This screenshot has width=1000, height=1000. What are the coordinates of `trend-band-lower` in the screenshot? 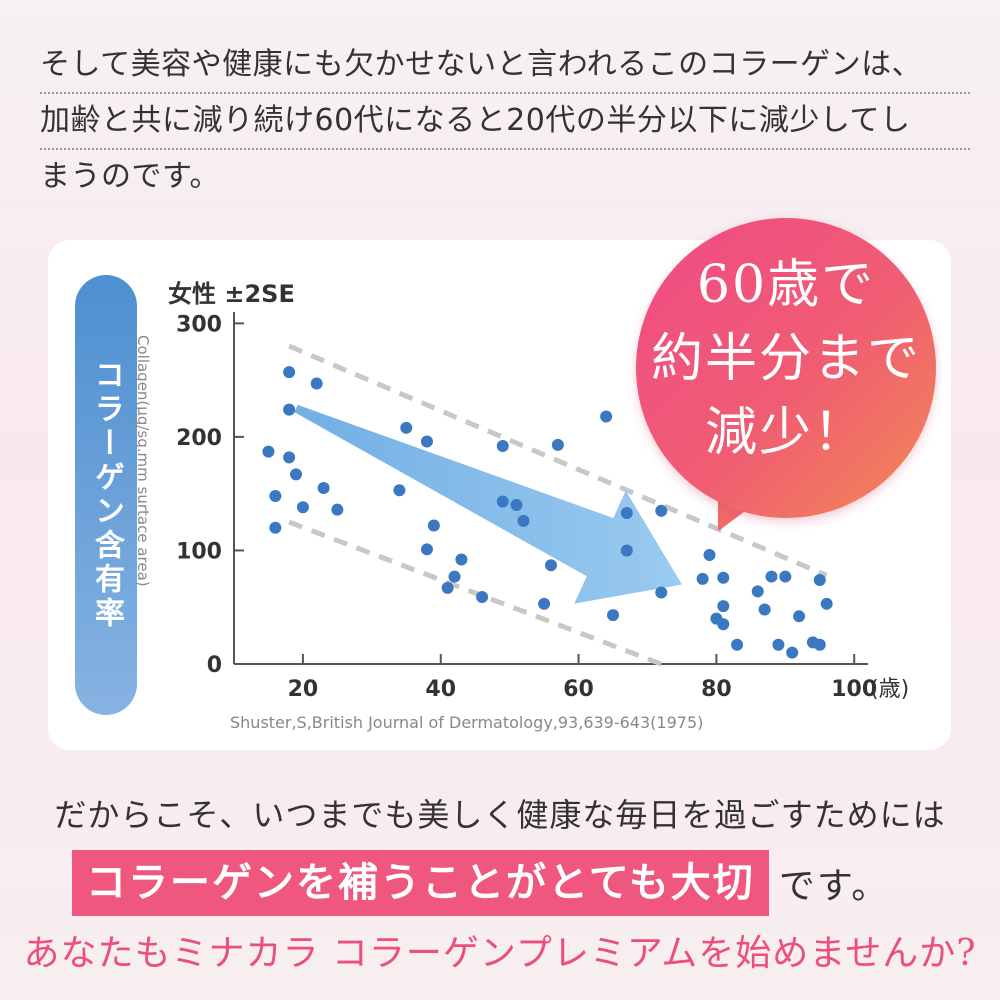 It's located at (475, 593).